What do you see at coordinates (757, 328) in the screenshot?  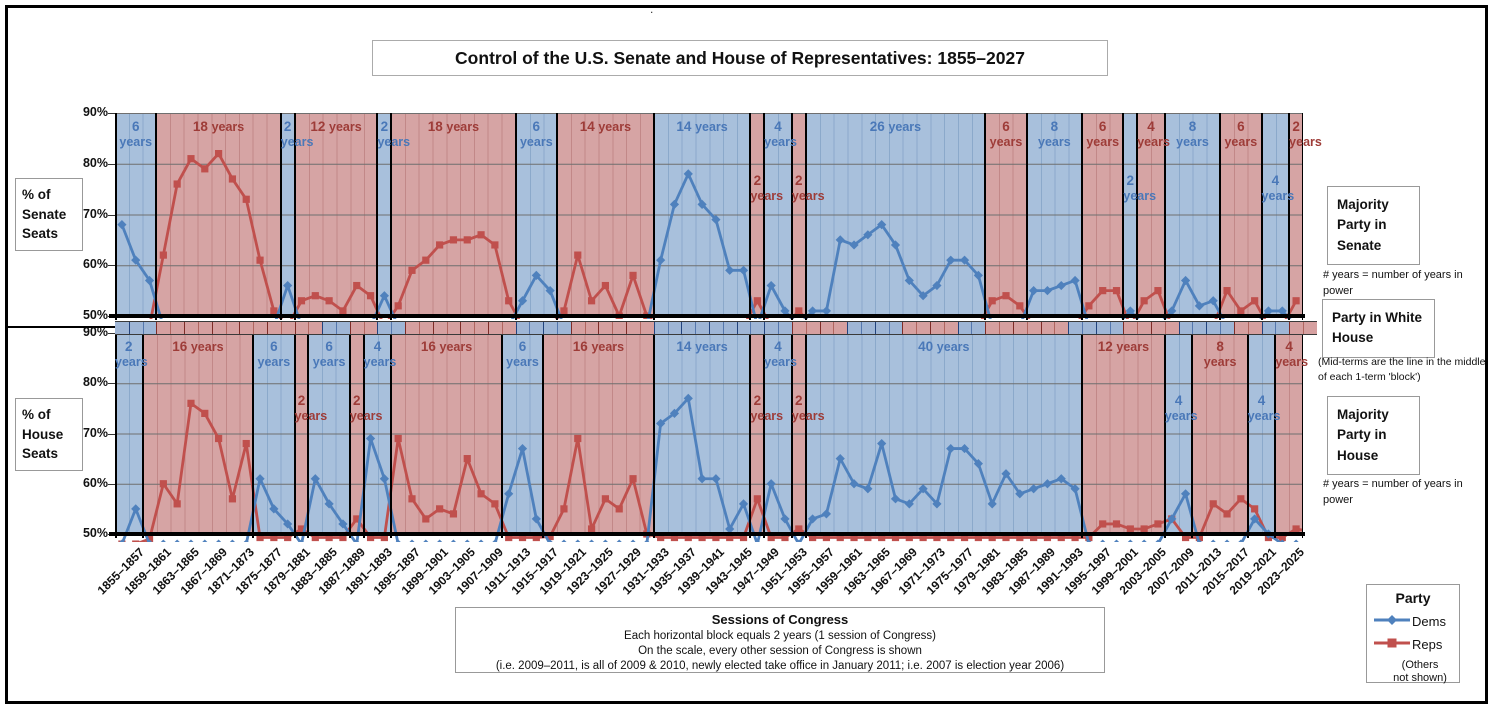 I see `wh-session-1947` at bounding box center [757, 328].